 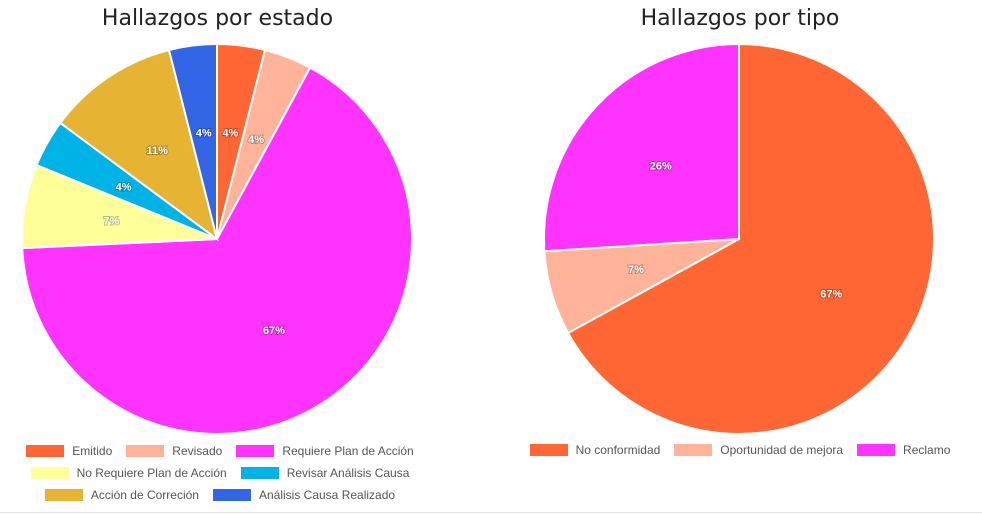 I want to click on legend-item-emitido: Emitido, so click(x=69, y=451).